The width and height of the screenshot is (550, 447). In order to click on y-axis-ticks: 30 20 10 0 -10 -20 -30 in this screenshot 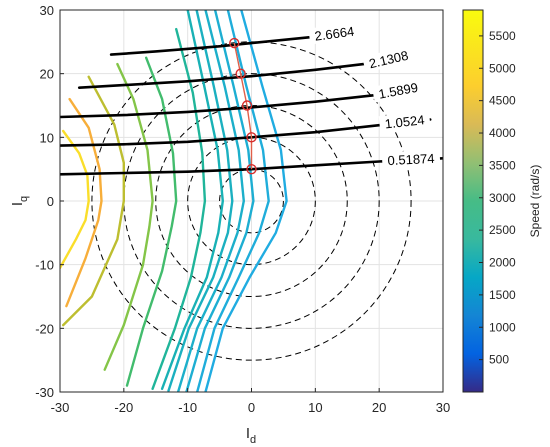, I will do `click(49, 201)`.